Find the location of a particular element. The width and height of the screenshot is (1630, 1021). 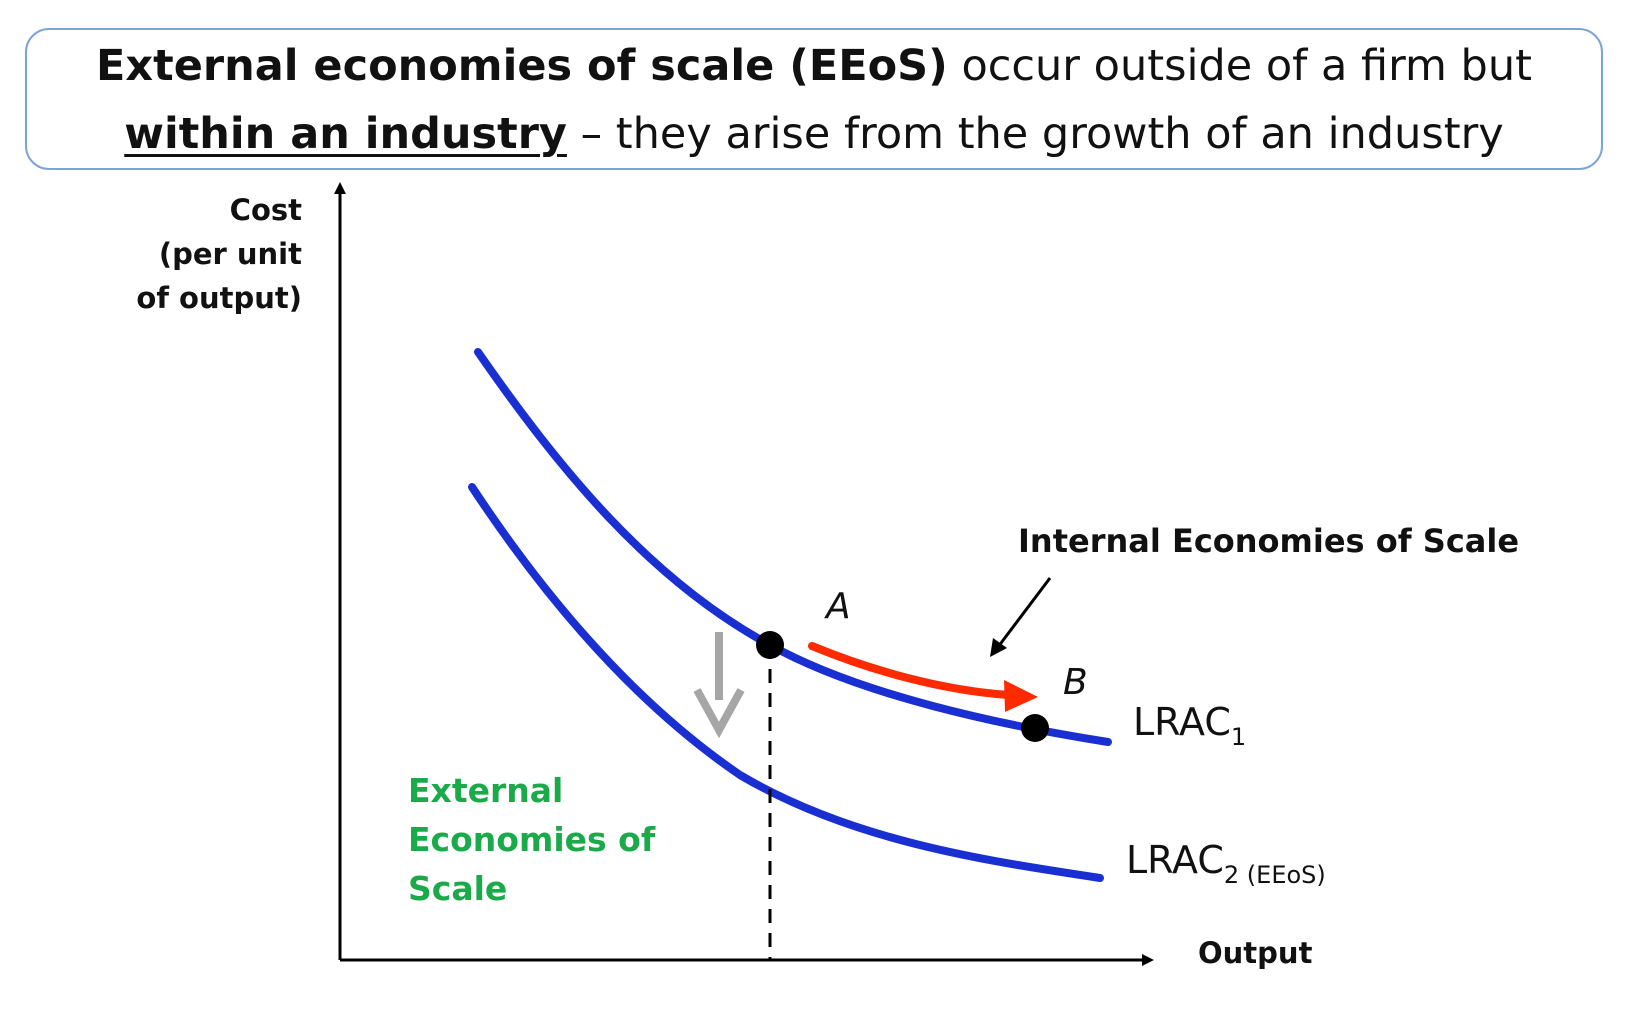

external-economies-label: External Economies of Scale is located at coordinates (532, 839).